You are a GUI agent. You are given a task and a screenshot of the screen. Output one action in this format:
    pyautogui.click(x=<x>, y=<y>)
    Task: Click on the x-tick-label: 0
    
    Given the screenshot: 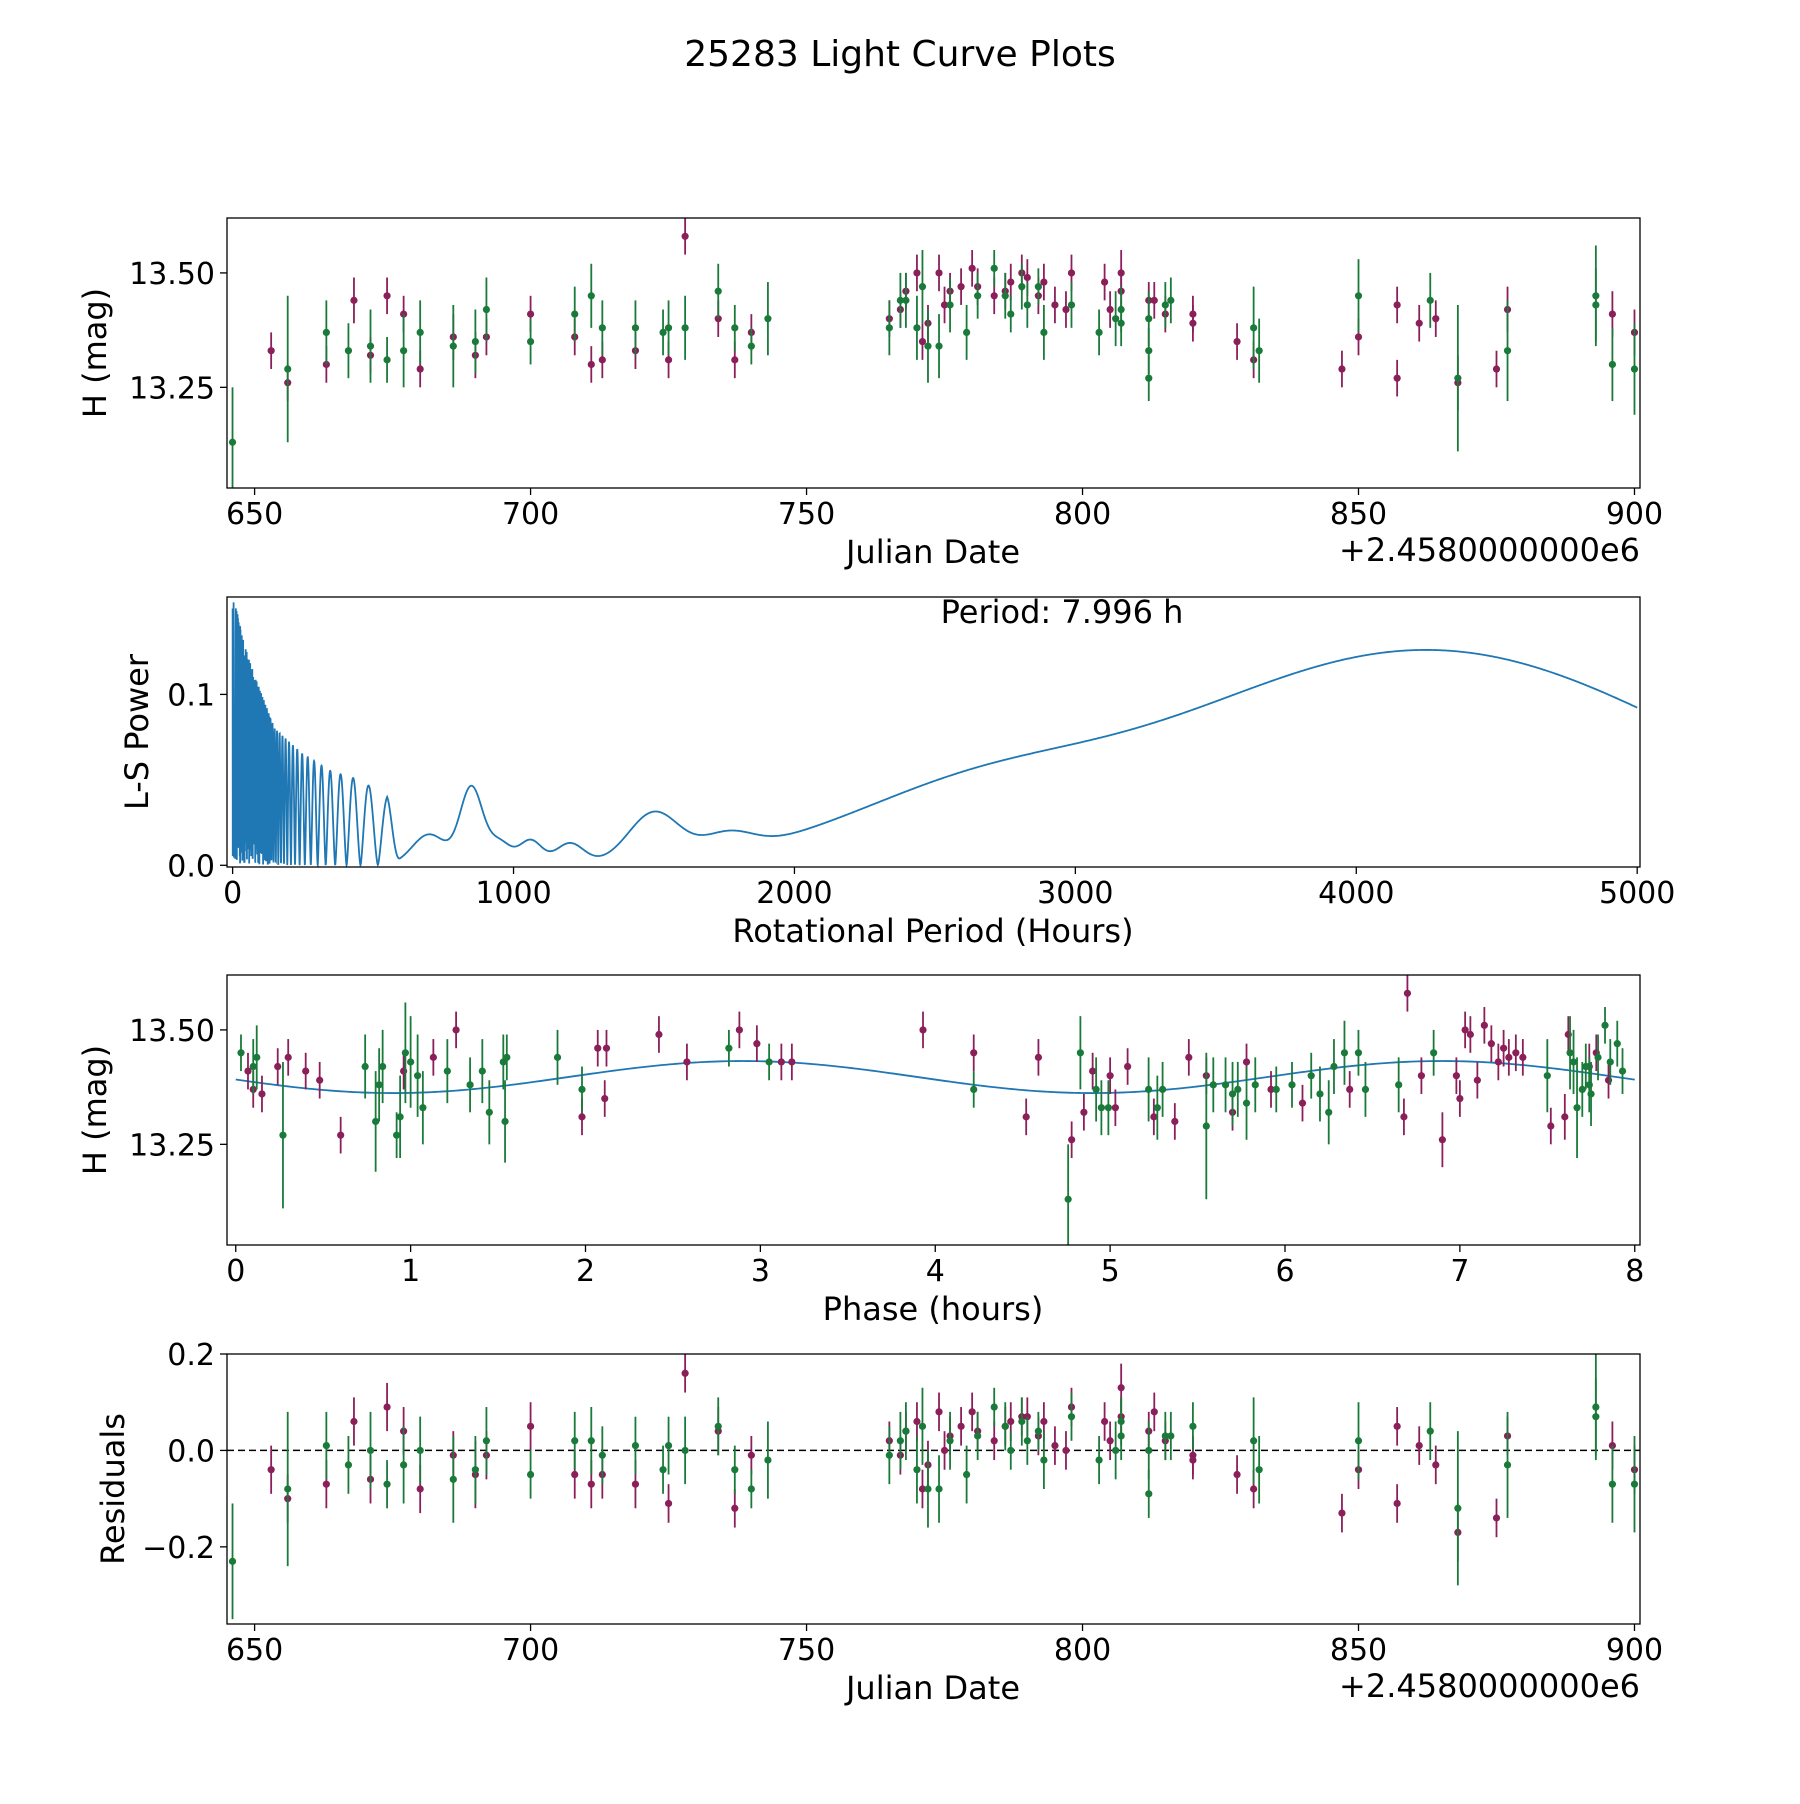 What is the action you would take?
    pyautogui.click(x=232, y=893)
    